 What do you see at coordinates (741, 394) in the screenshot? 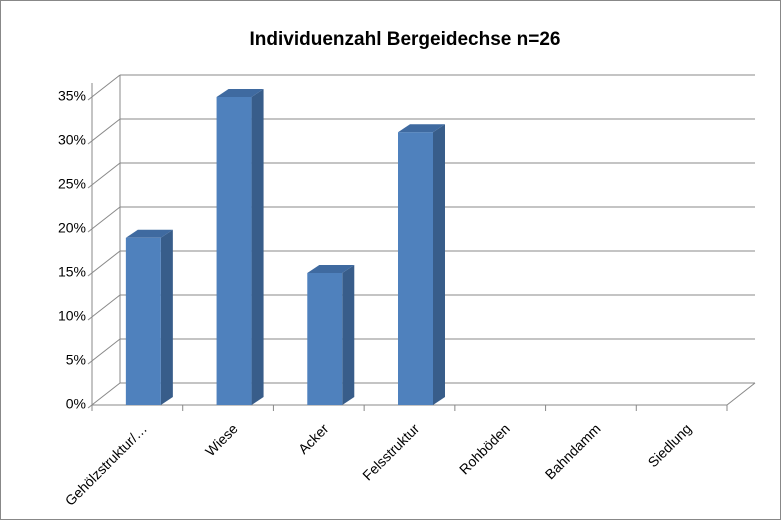
I see `floor-right` at bounding box center [741, 394].